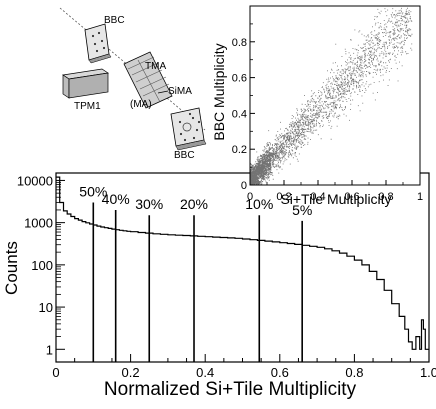  I want to click on inset-x-axis-label: Si+Tile Multiplicity, so click(335, 199).